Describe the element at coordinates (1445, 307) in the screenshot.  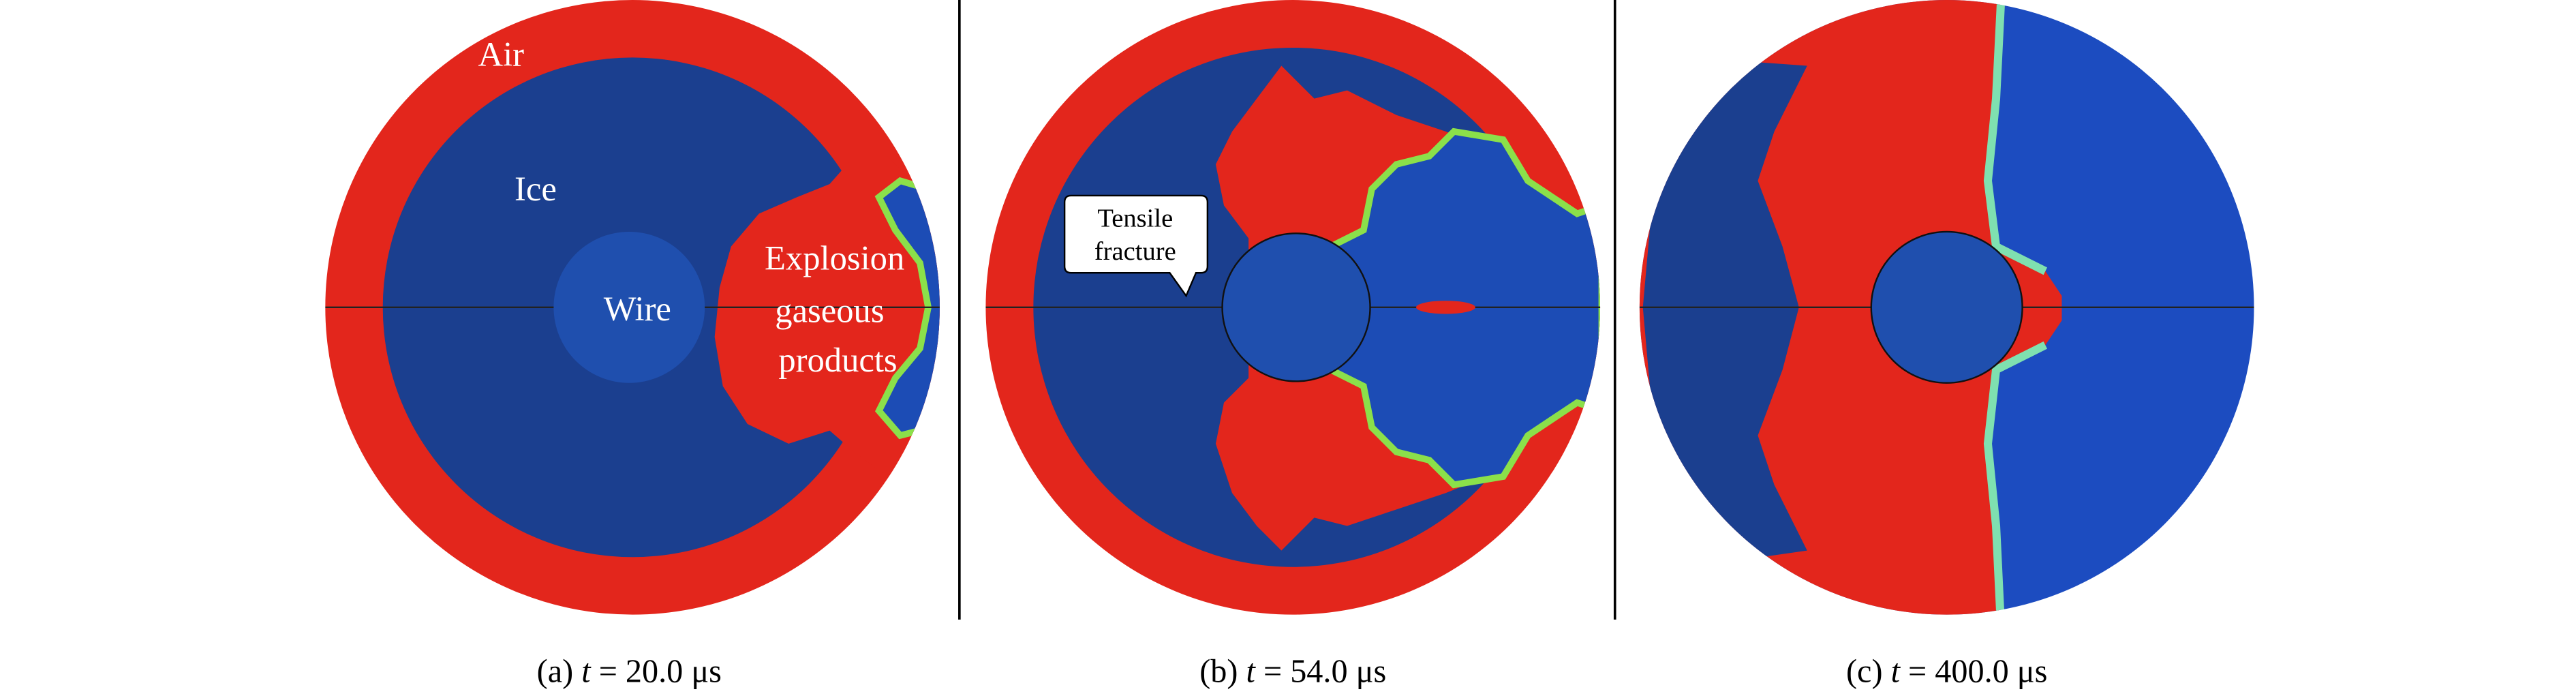
I see `crack` at that location.